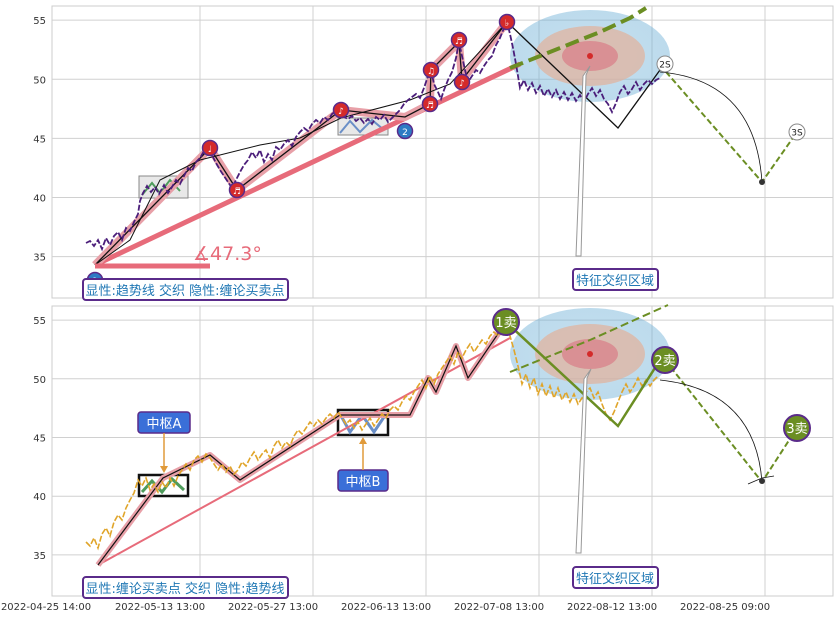 The width and height of the screenshot is (839, 617). What do you see at coordinates (711, 127) in the screenshot?
I see `top-forecast-arc` at bounding box center [711, 127].